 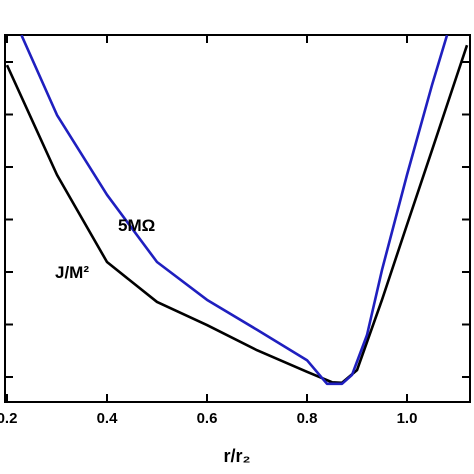 I want to click on x-tick-label: 1.0, so click(x=407, y=418).